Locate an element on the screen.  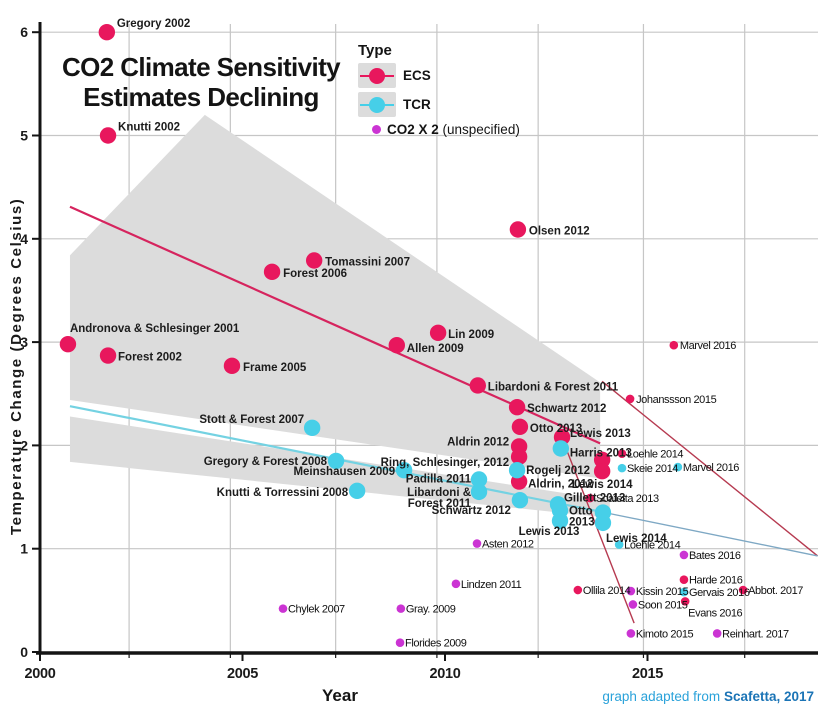
point-label: Harris 2013 is located at coordinates (601, 453).